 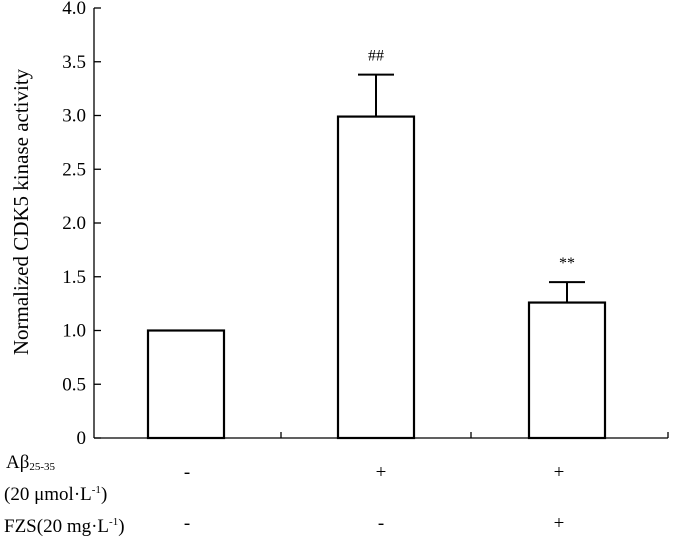 I want to click on significance-label: ##, so click(x=376, y=56).